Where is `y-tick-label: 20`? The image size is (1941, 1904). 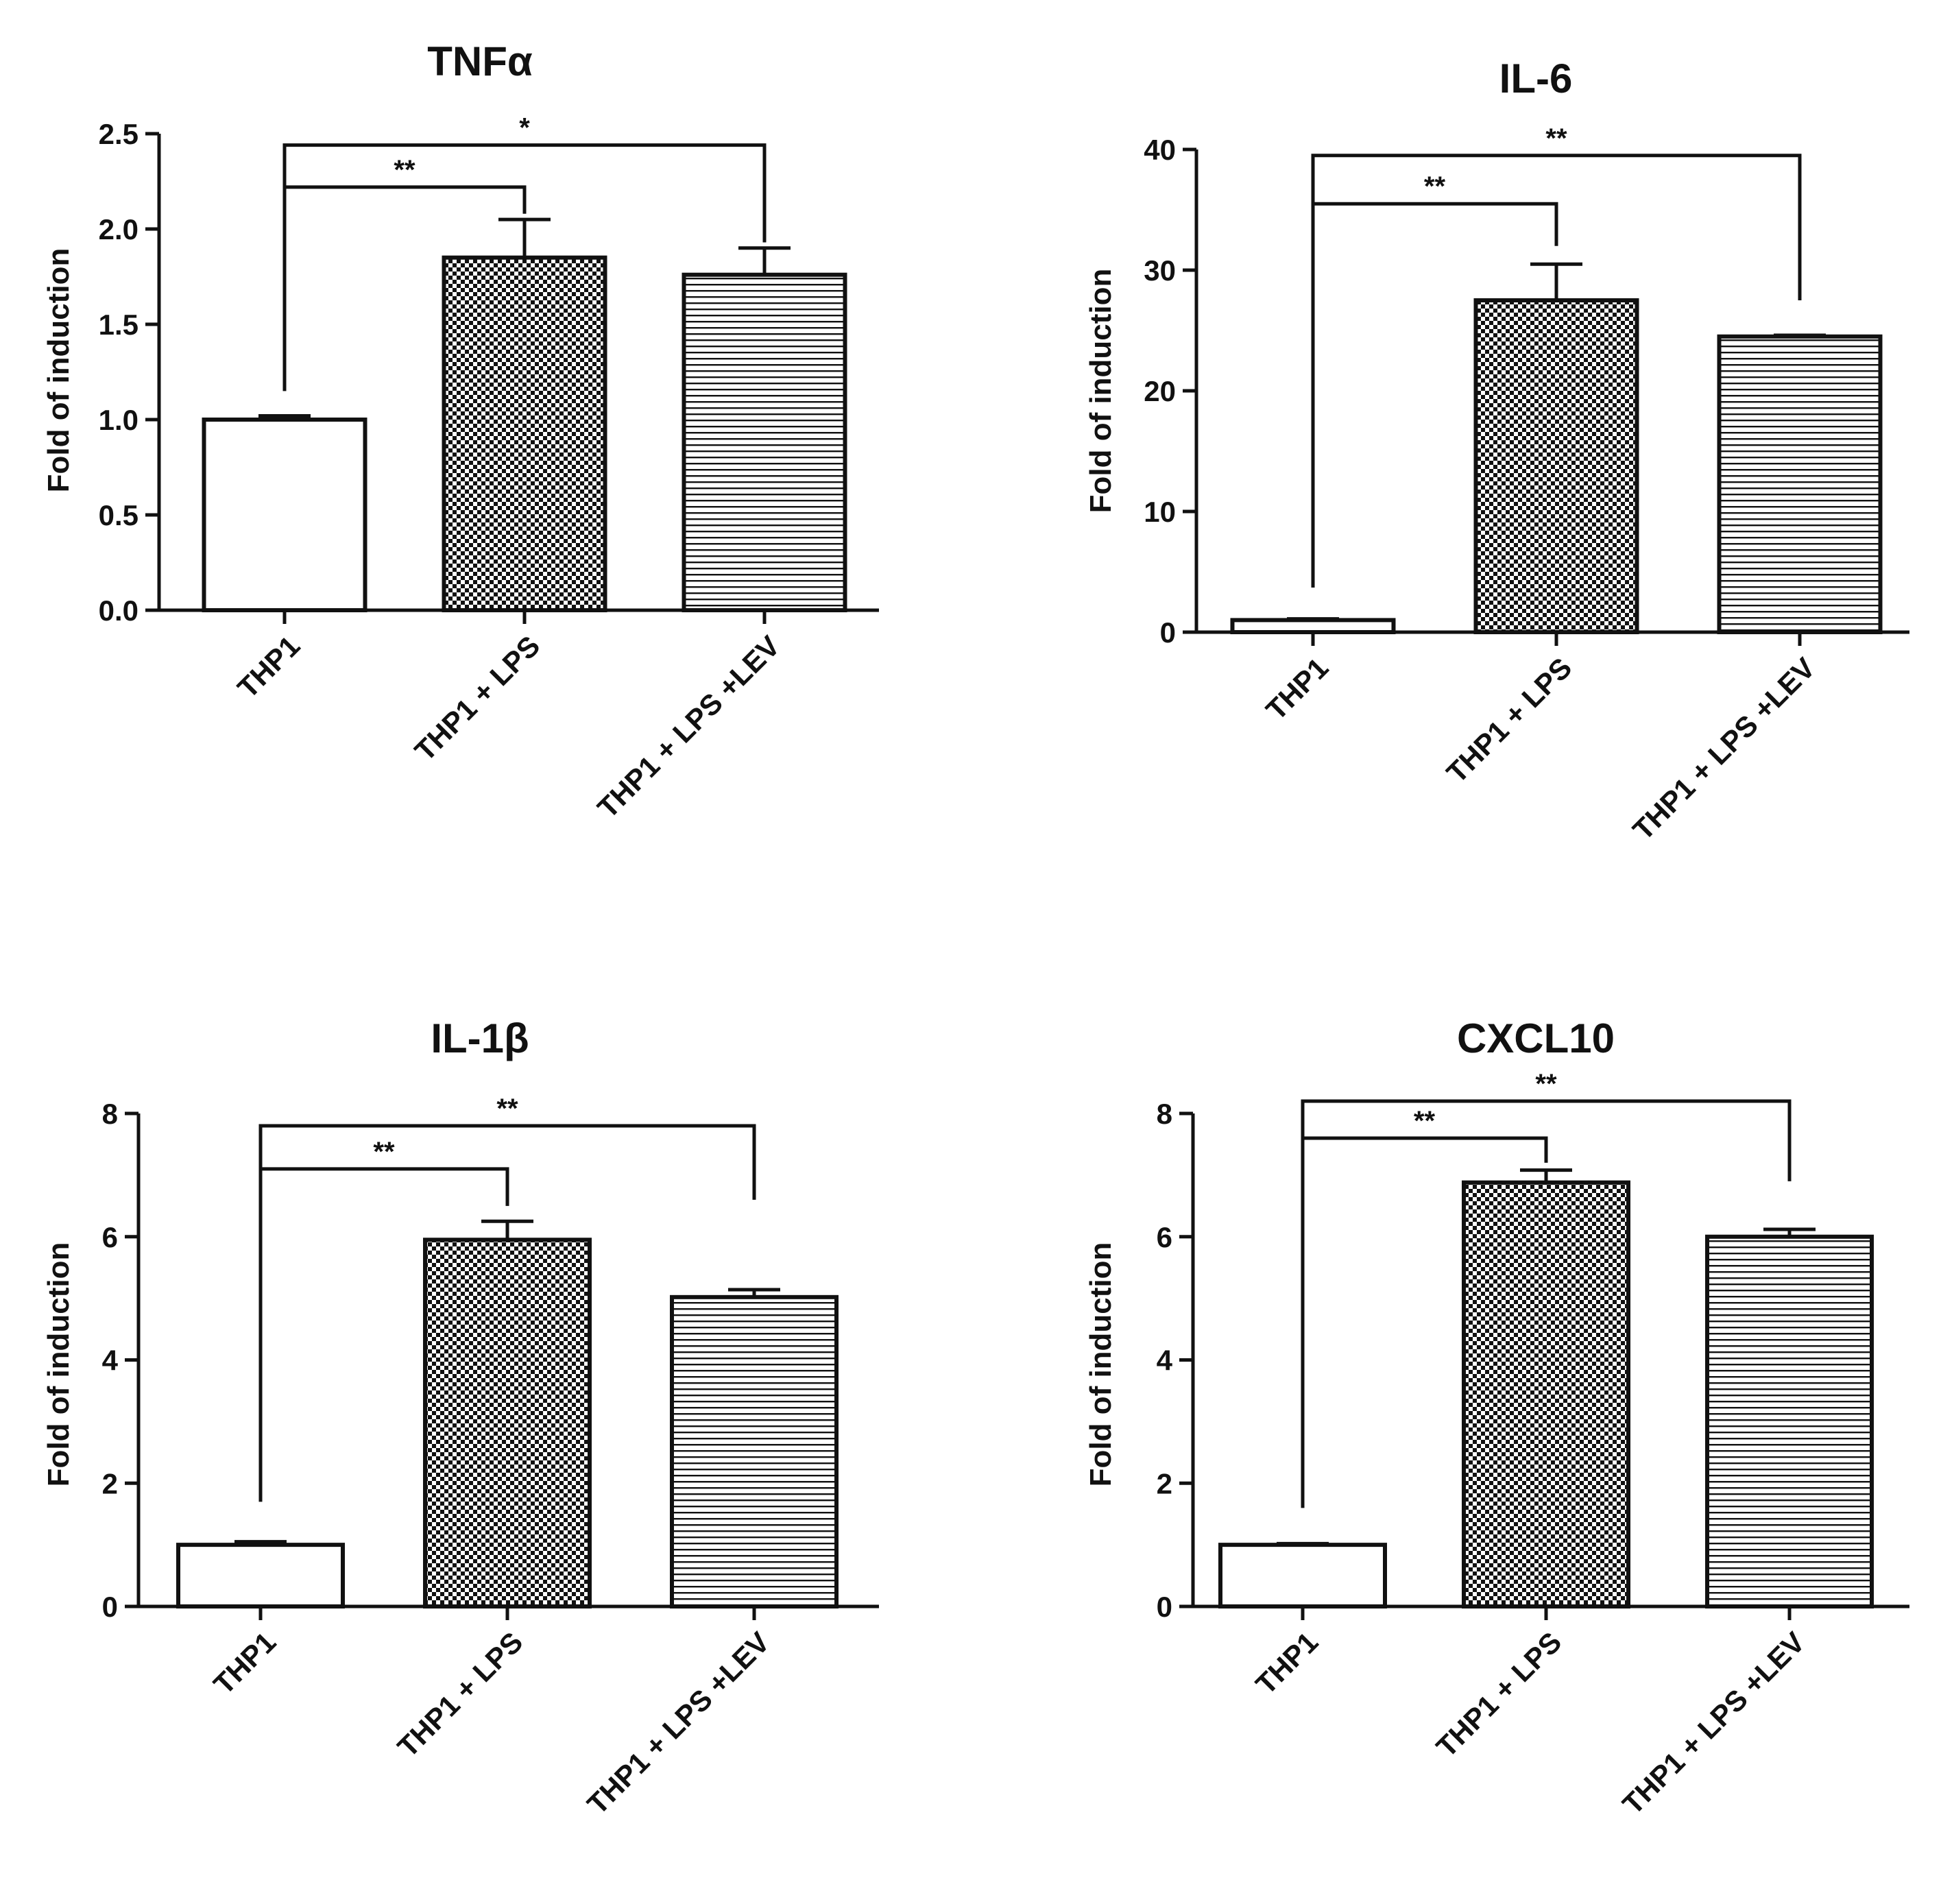
y-tick-label: 20 is located at coordinates (1160, 391).